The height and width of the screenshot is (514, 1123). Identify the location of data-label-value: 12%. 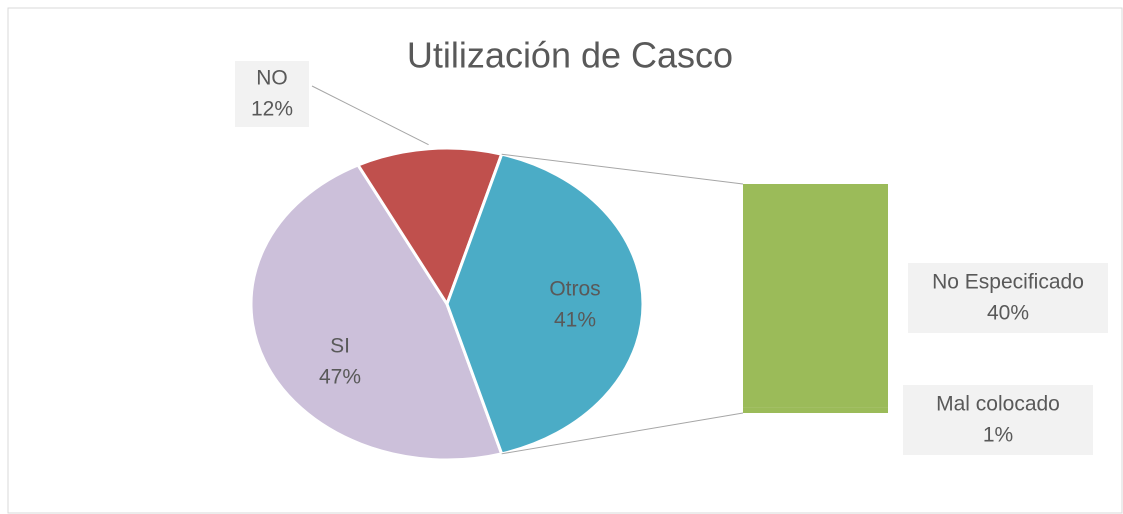
(272, 109).